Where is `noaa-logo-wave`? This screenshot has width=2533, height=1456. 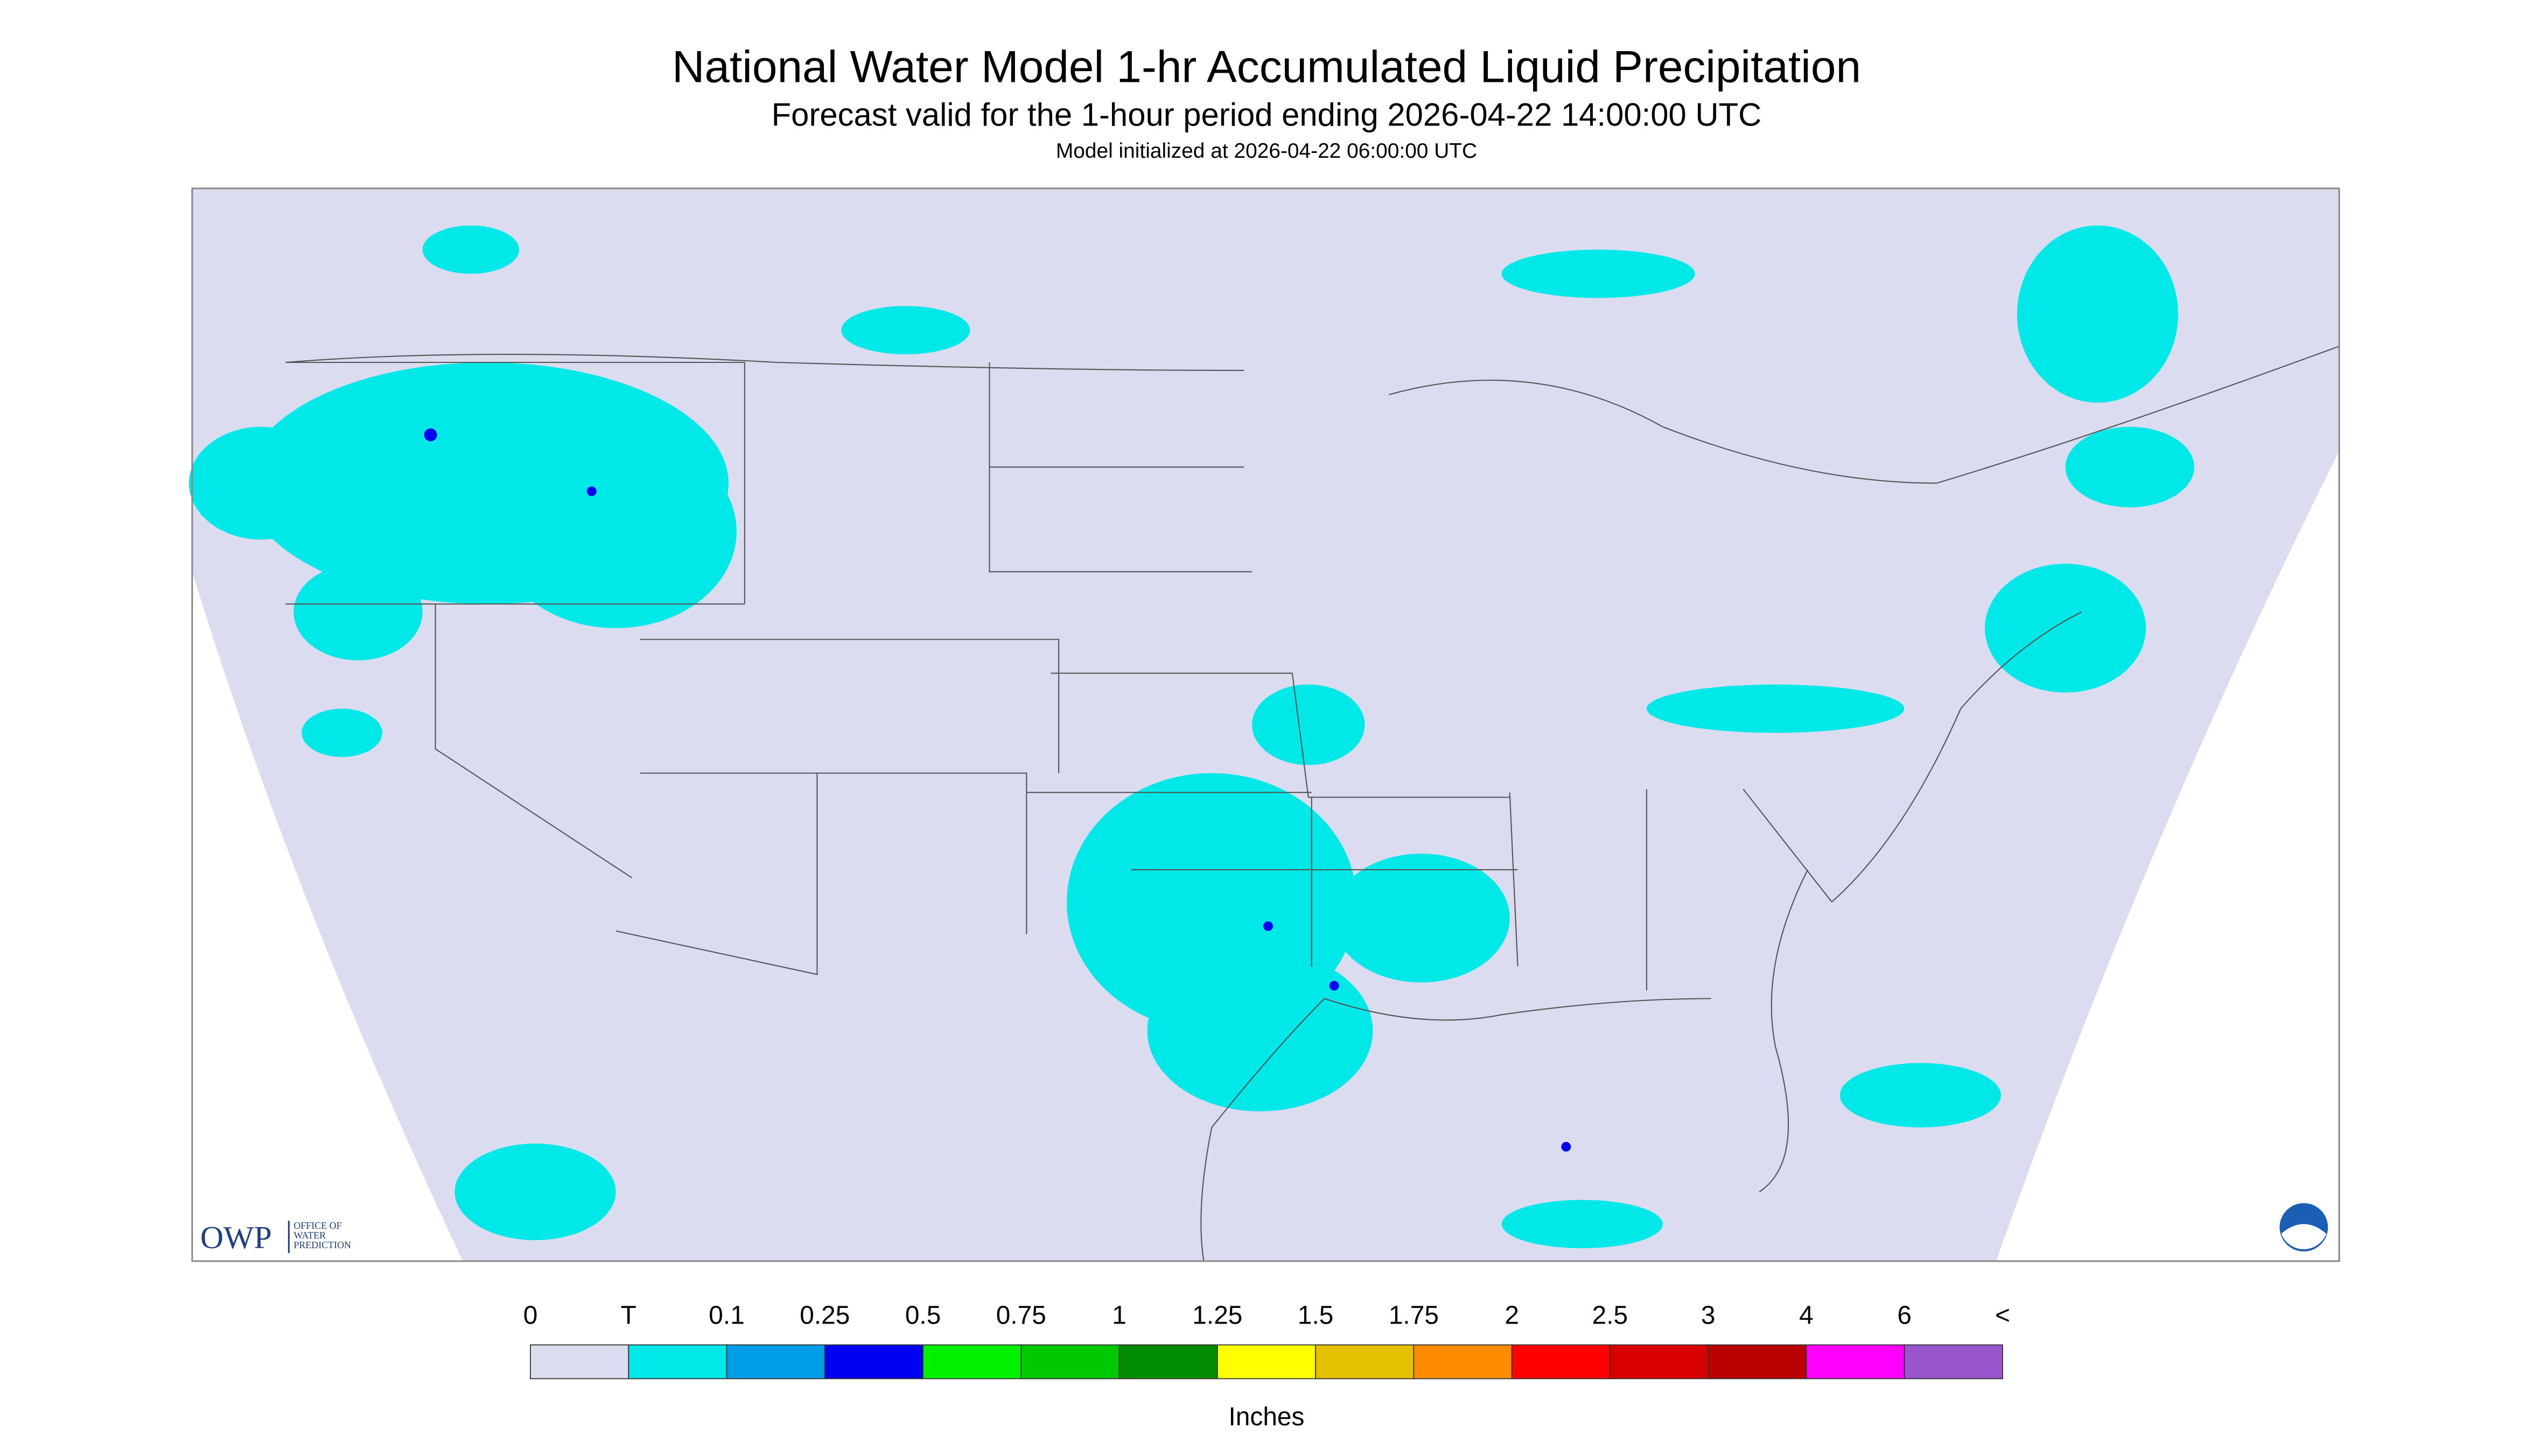
noaa-logo-wave is located at coordinates (2304, 1236).